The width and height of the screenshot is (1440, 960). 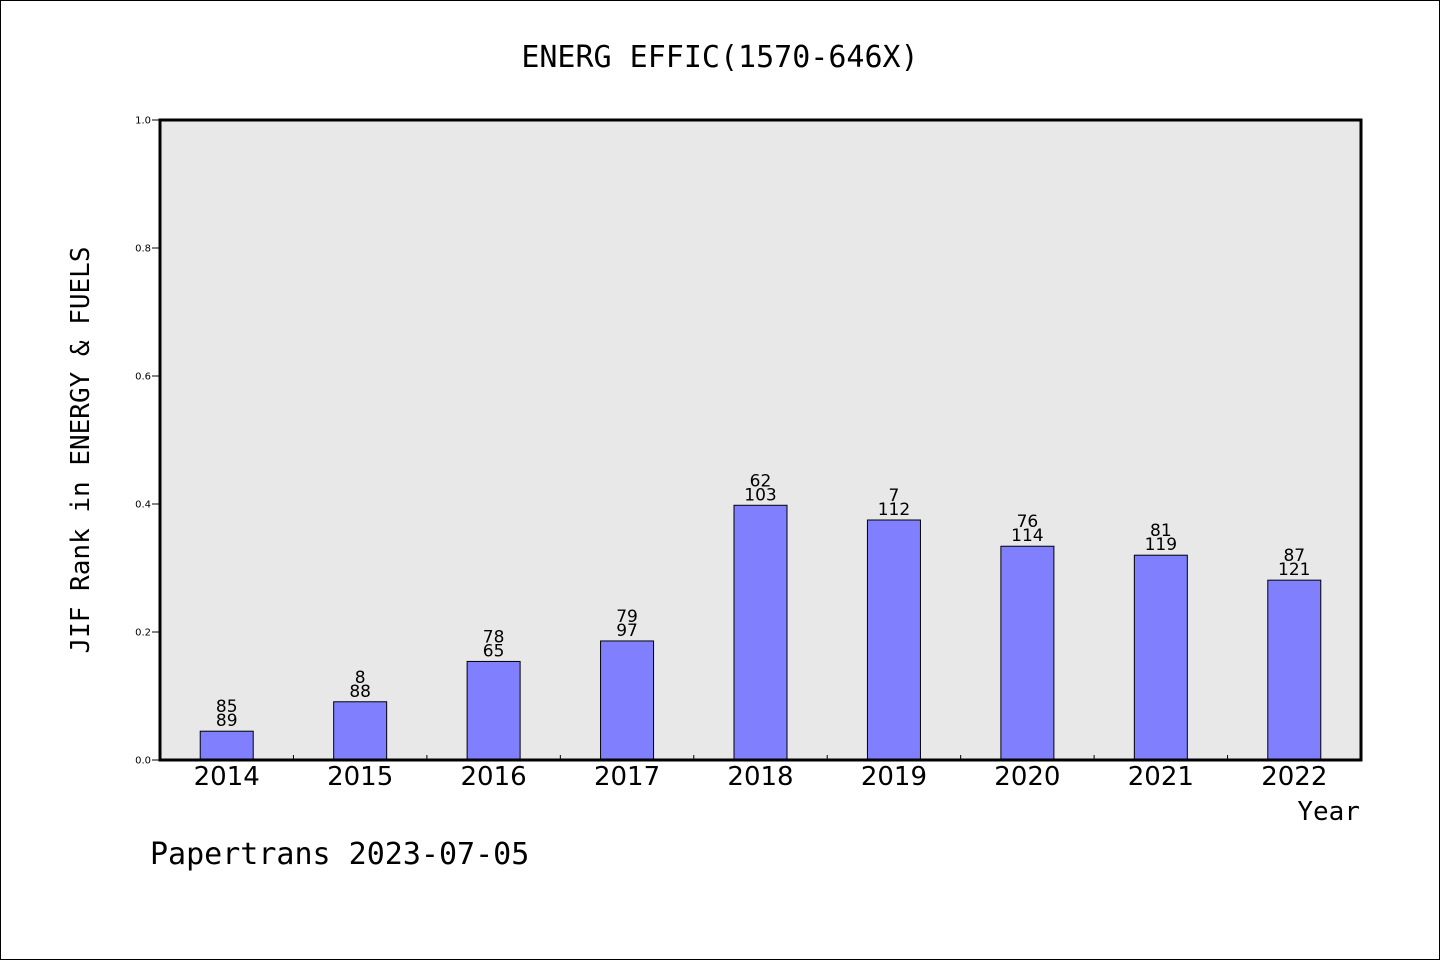 What do you see at coordinates (360, 692) in the screenshot?
I see `bar-total-label: 88` at bounding box center [360, 692].